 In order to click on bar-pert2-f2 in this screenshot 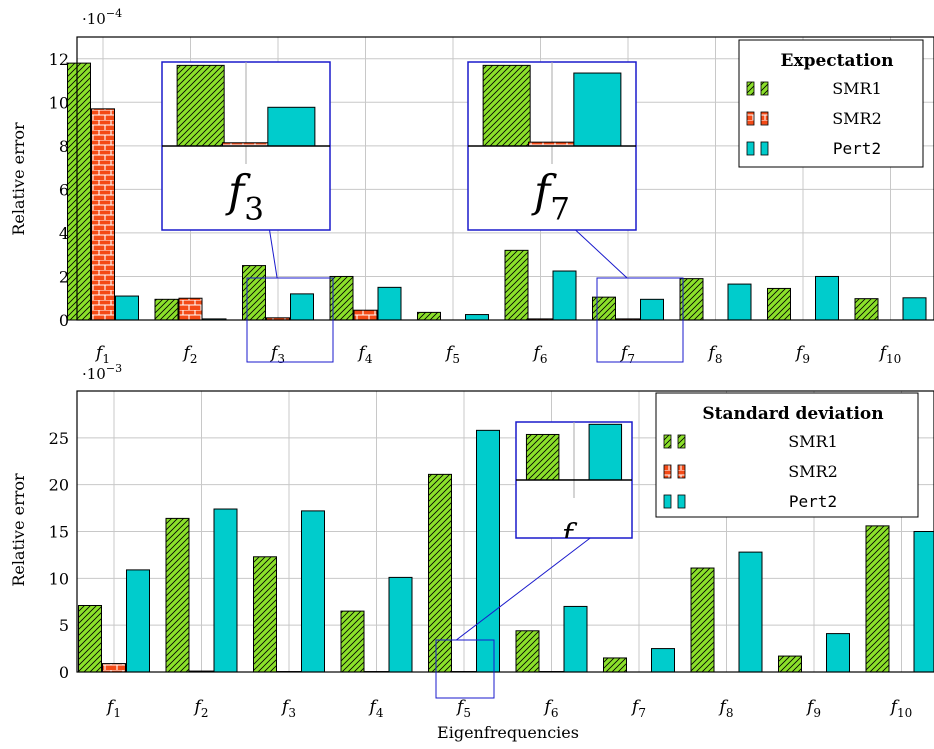, I will do `click(225, 590)`.